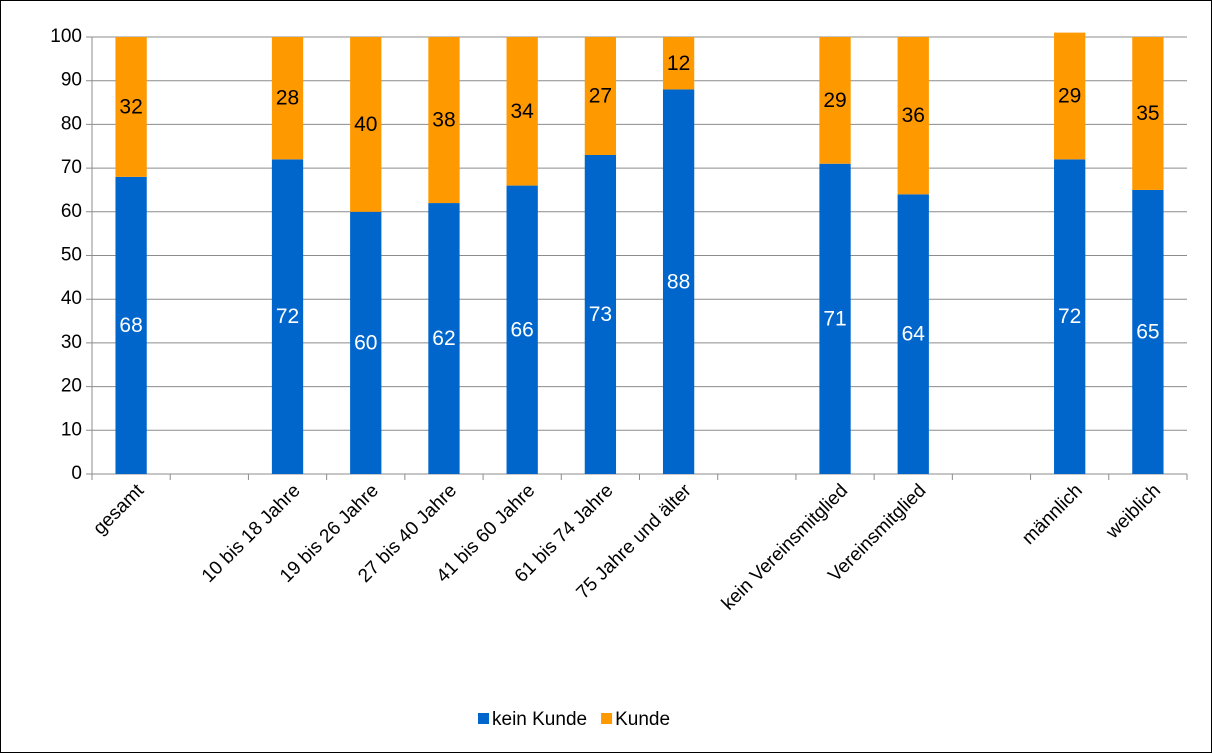  Describe the element at coordinates (642, 719) in the screenshot. I see `legend-label: Kunde` at that location.